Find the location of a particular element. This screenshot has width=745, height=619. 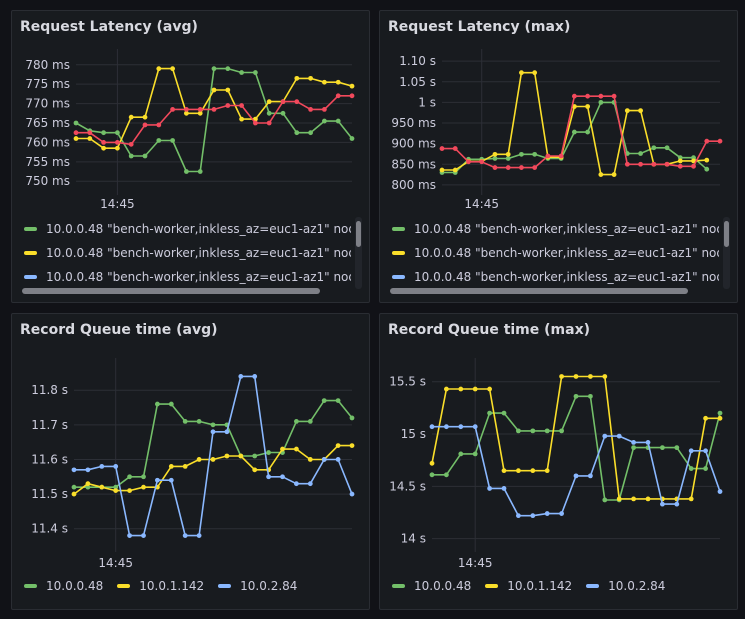

y-tick-label: 11.4 s is located at coordinates (49, 529).